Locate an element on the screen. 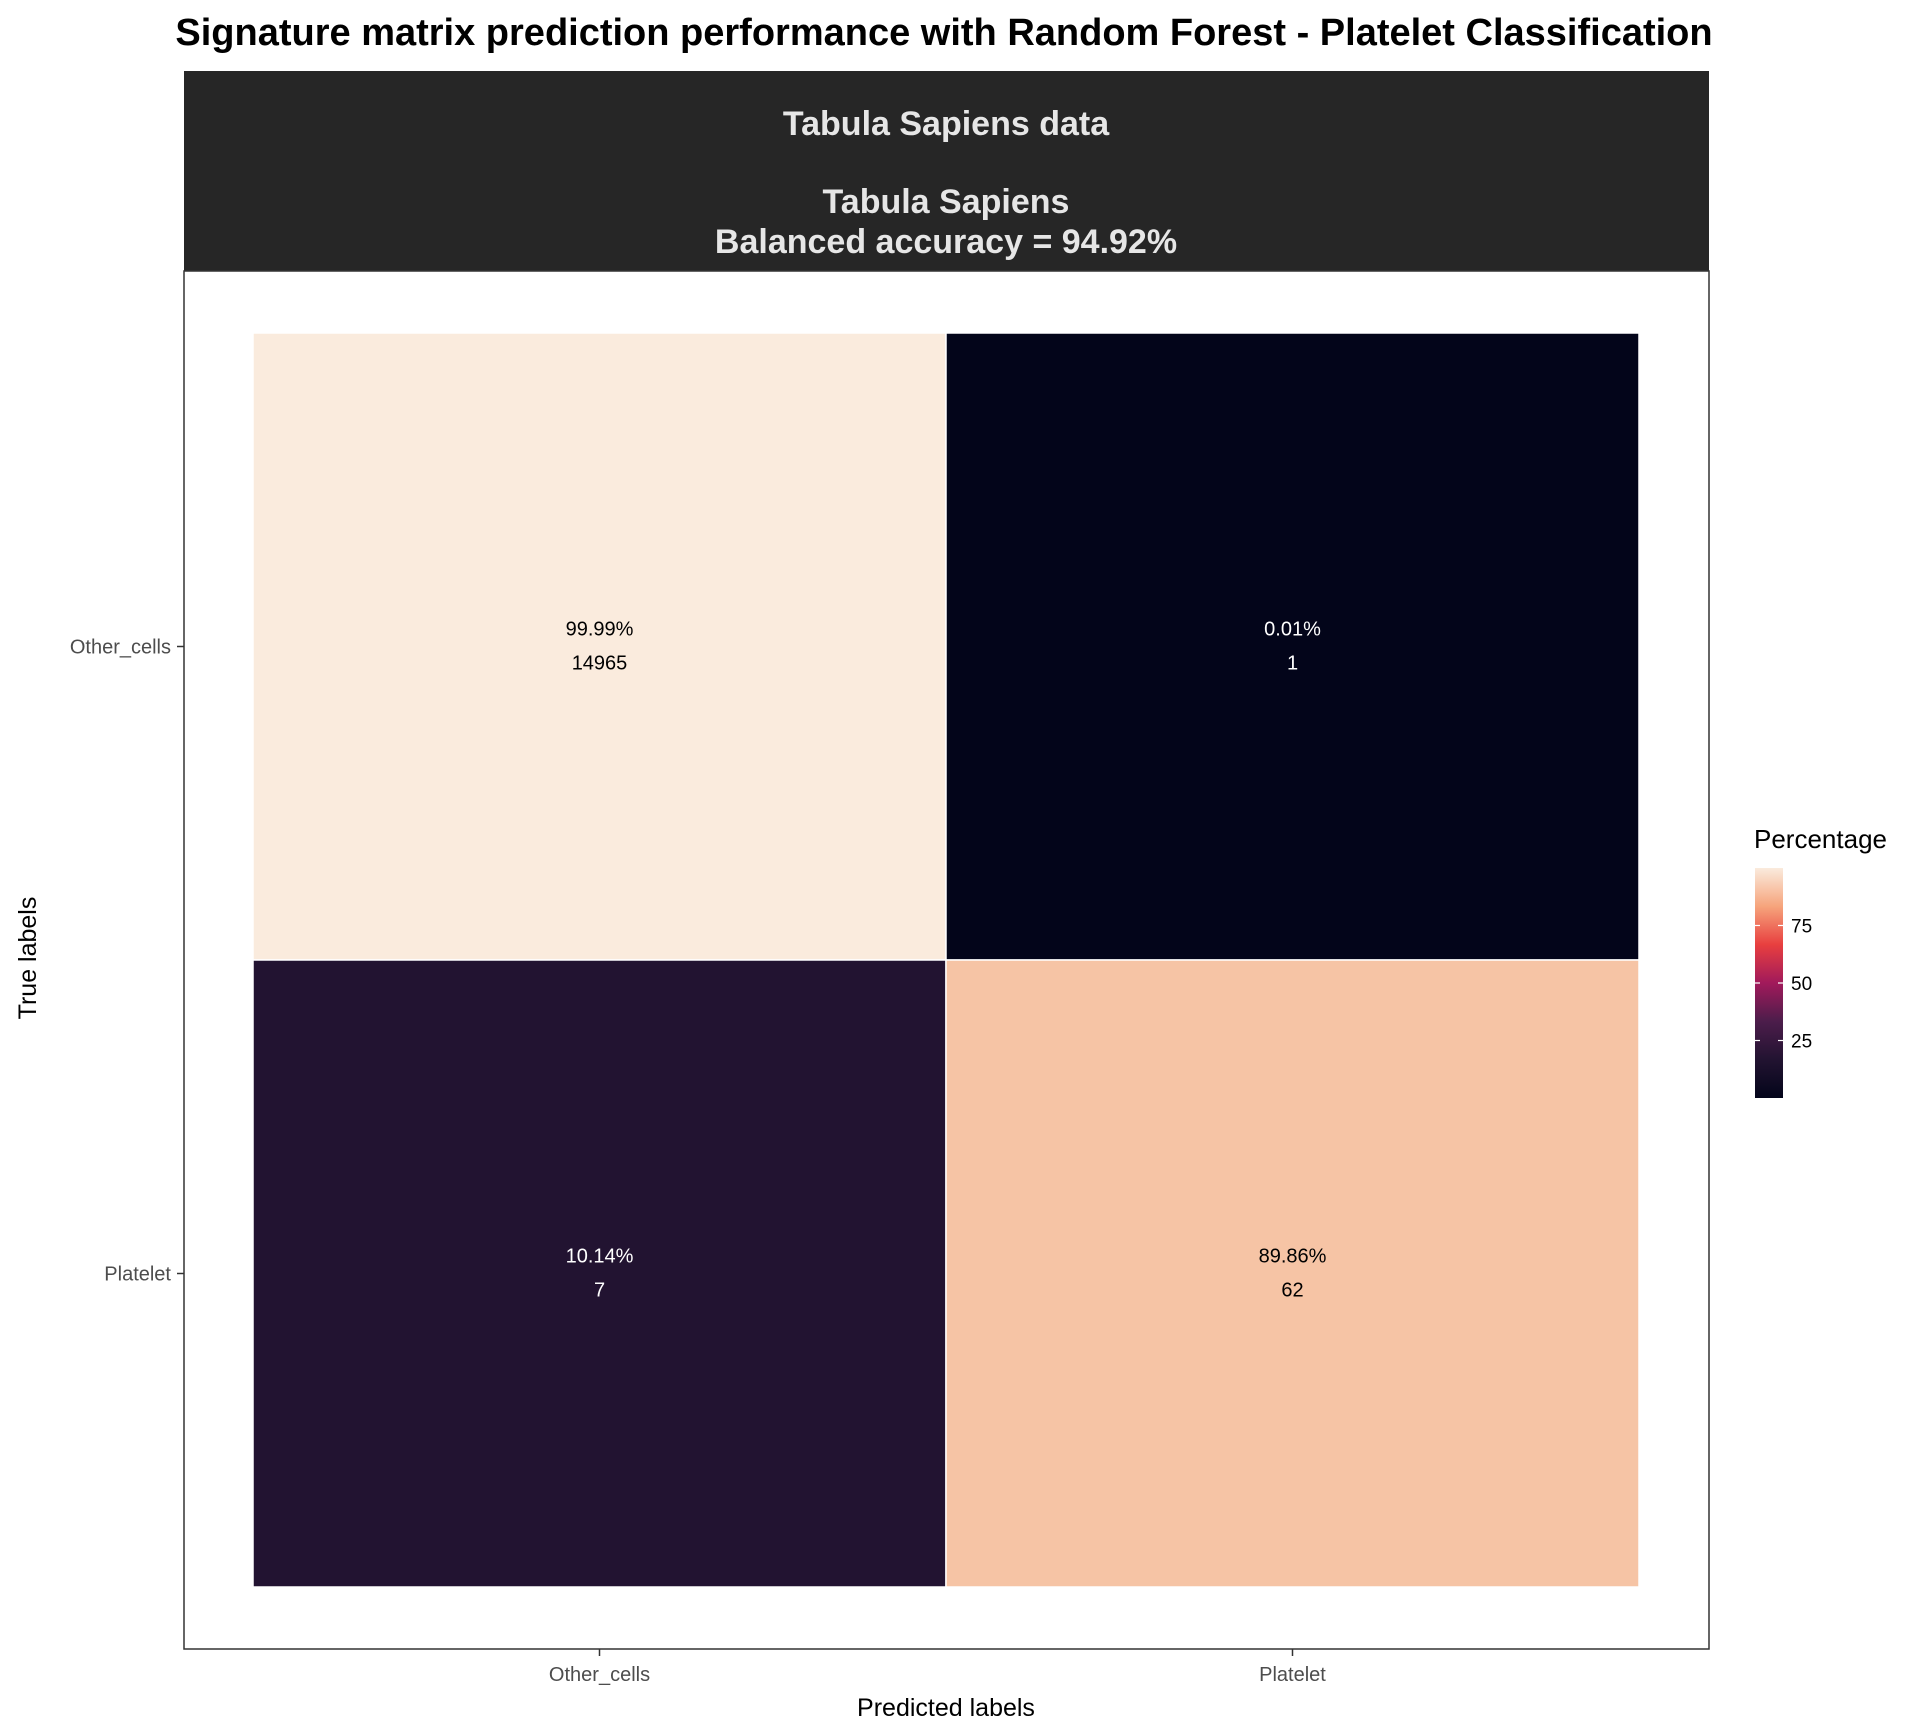  facet-strip-line1: Tabula Sapiens data is located at coordinates (946, 124).